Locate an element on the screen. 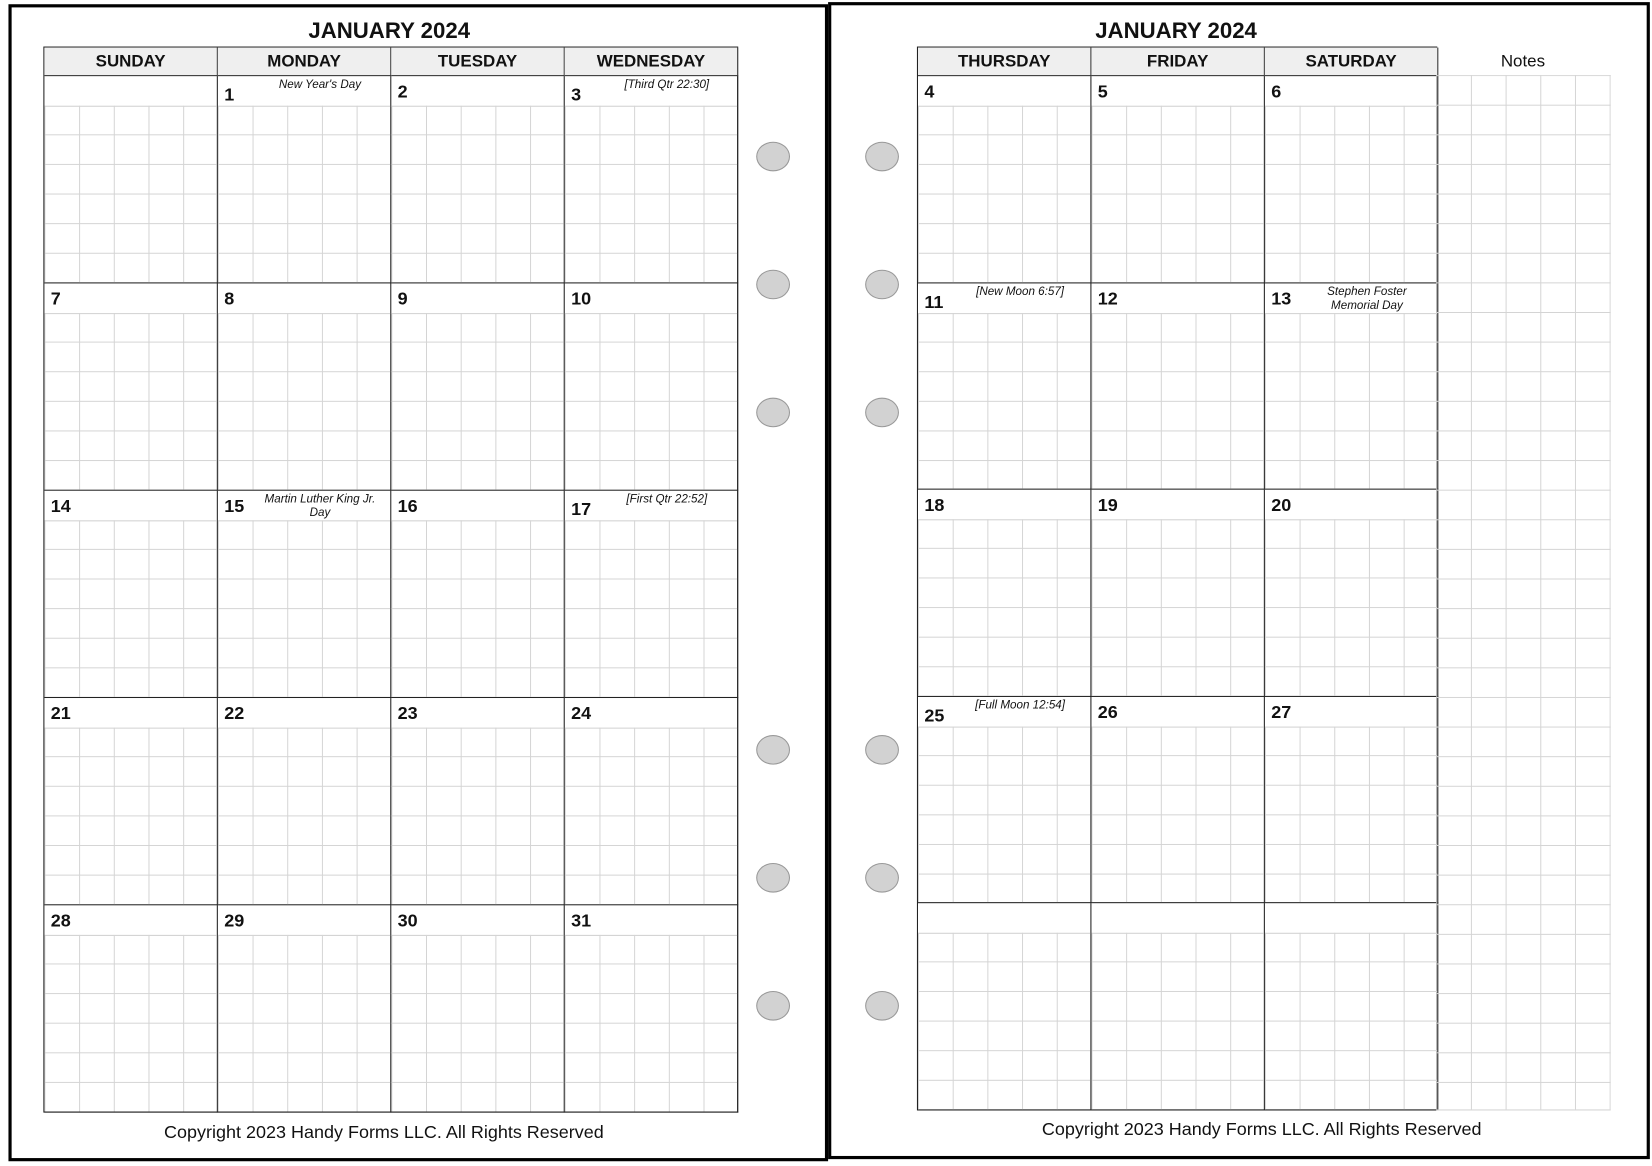  date-number: 7 is located at coordinates (55, 298).